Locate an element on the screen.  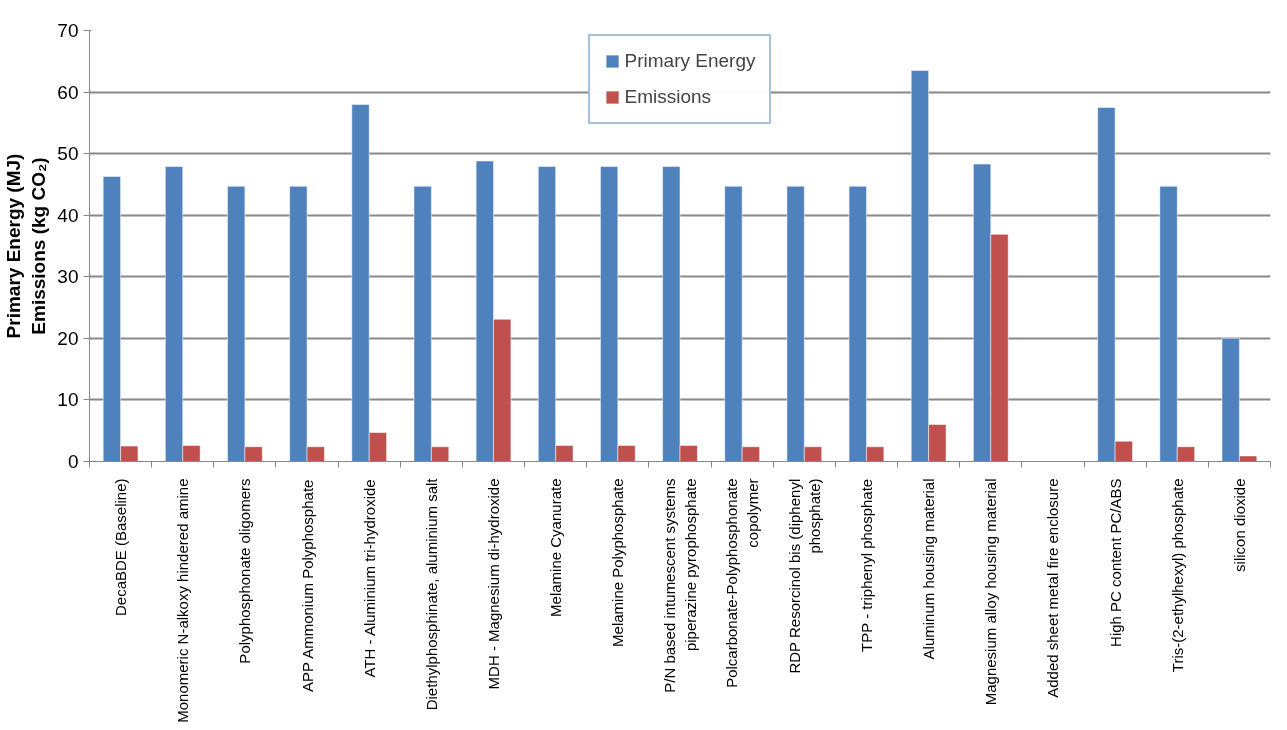
y-tick-label: 30 is located at coordinates (68, 277).